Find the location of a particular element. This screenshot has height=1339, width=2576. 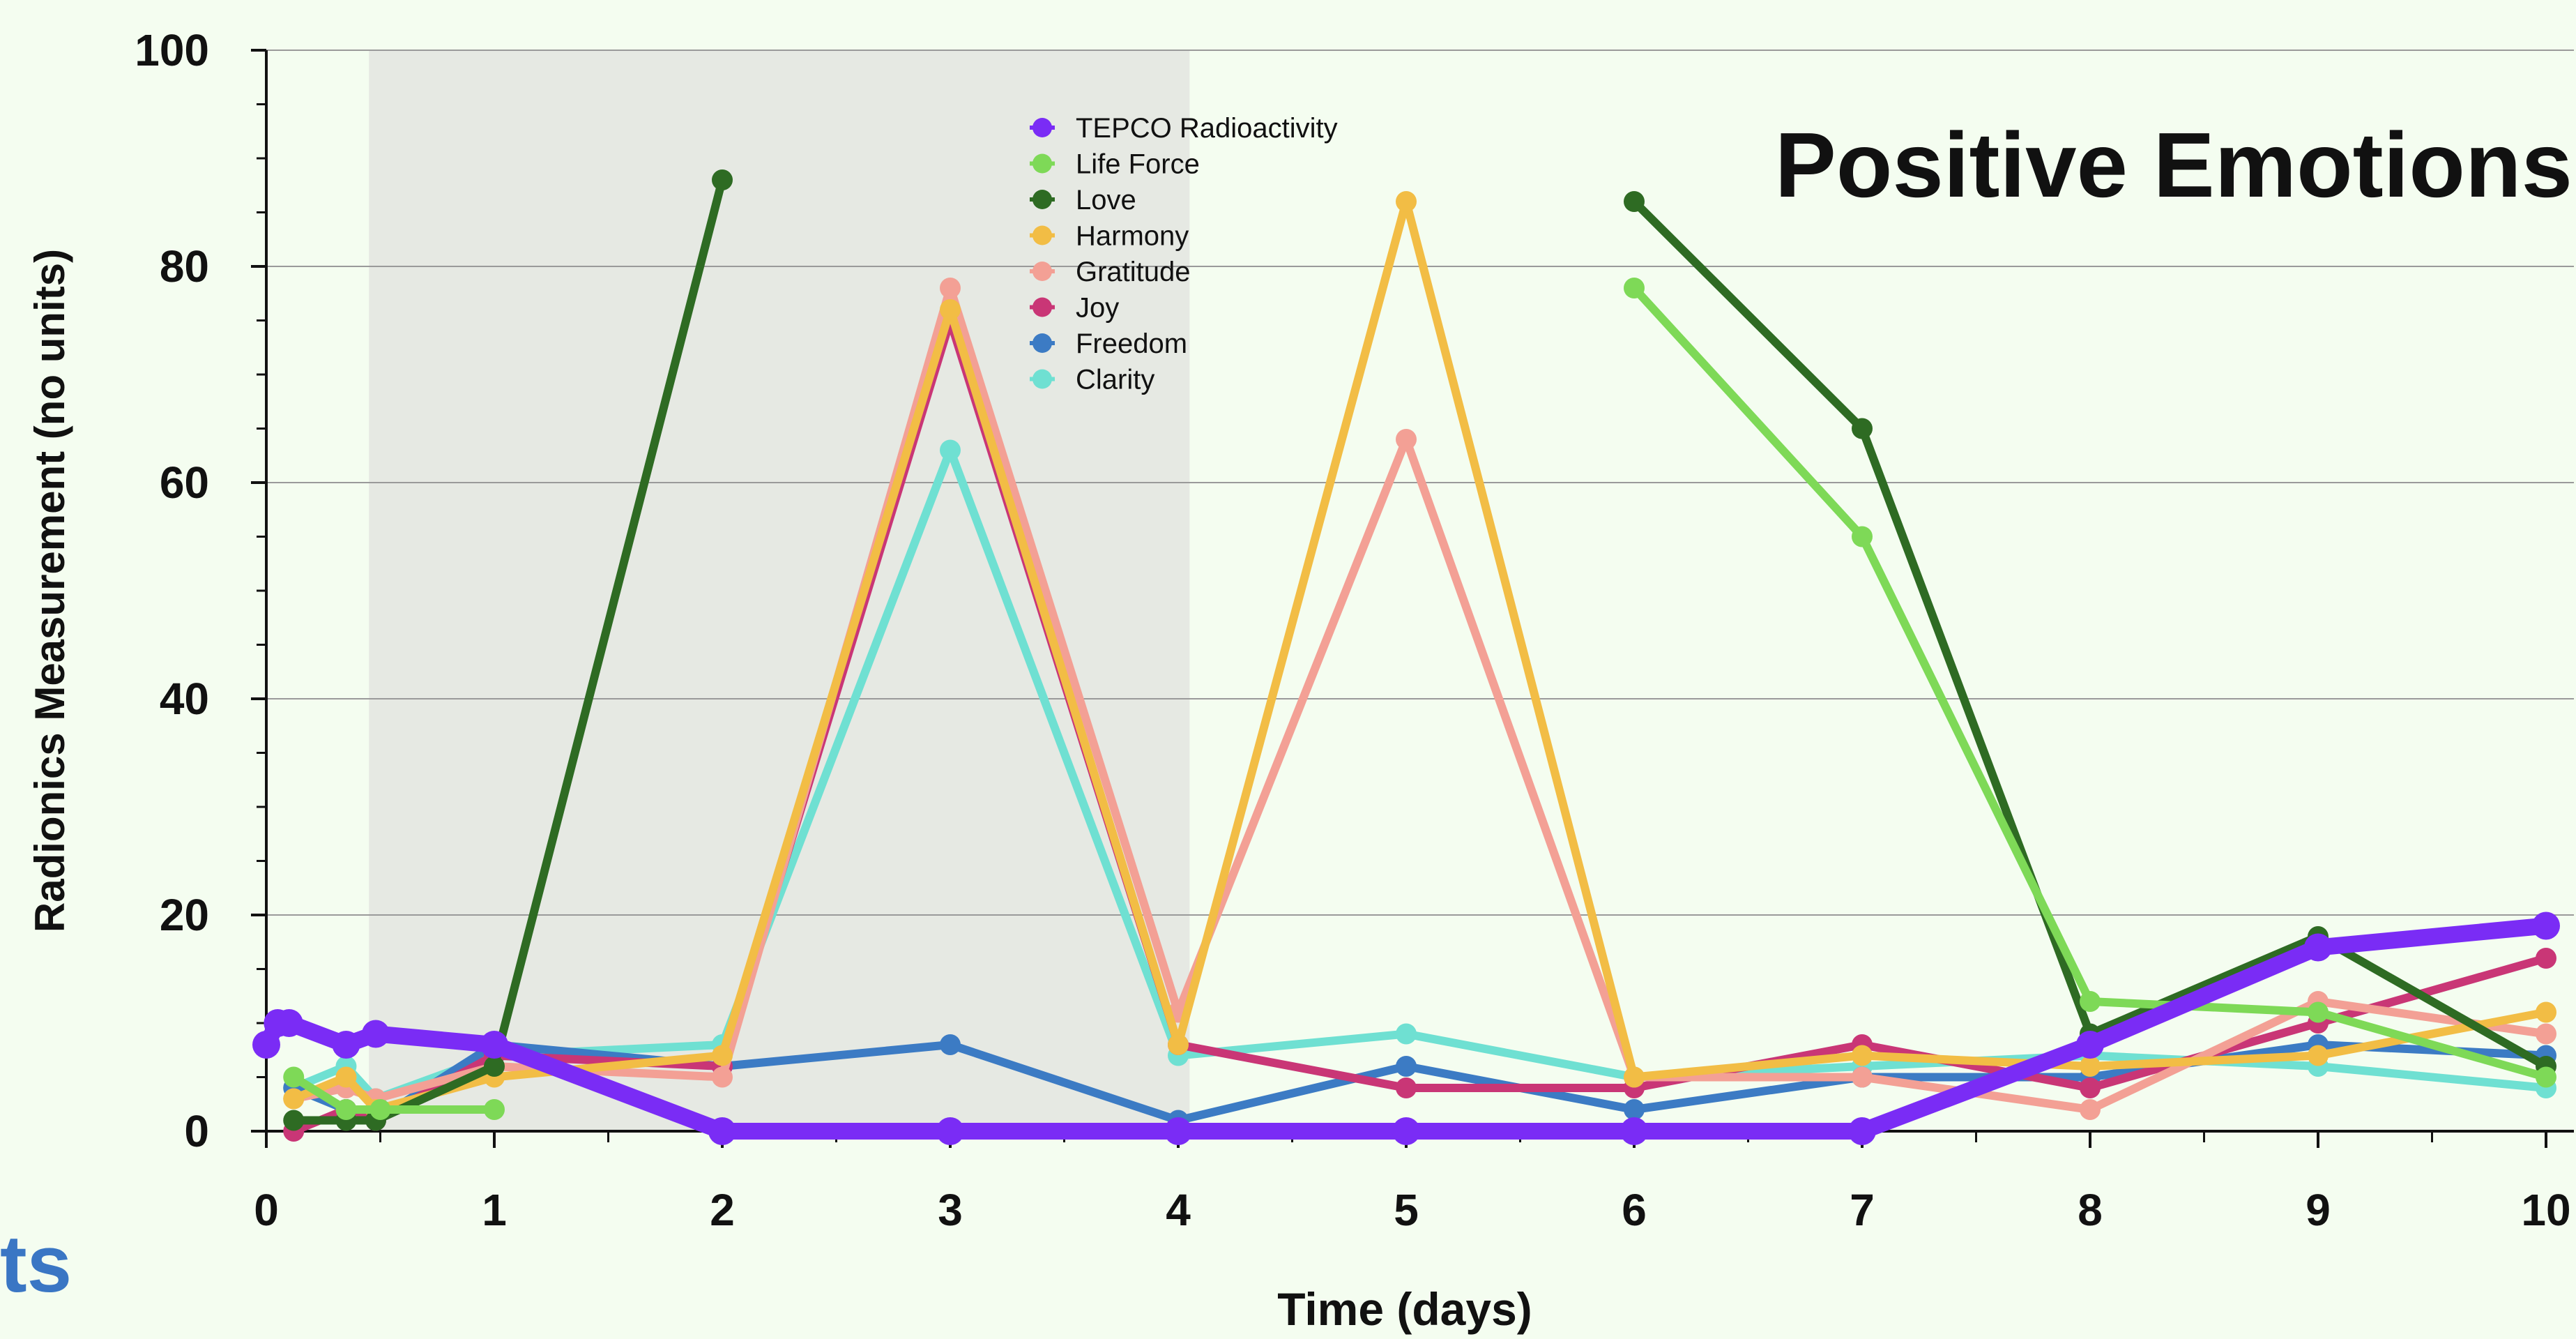

x-tick-label: 0 is located at coordinates (266, 1210).